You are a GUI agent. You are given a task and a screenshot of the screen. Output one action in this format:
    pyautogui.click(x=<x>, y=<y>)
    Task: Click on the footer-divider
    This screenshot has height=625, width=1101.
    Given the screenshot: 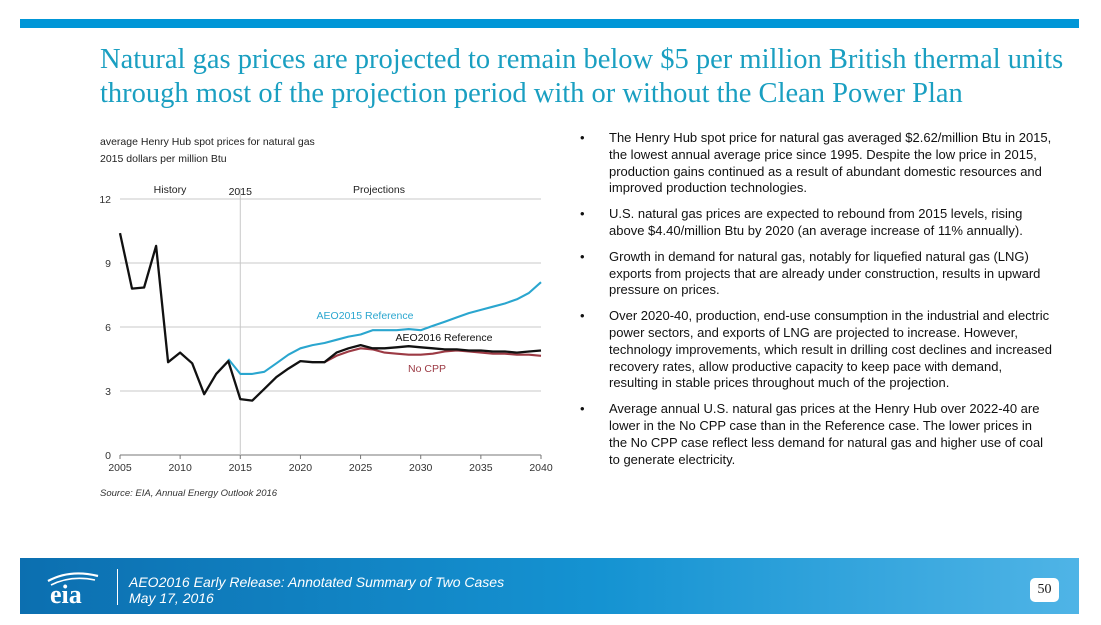 What is the action you would take?
    pyautogui.click(x=117, y=587)
    